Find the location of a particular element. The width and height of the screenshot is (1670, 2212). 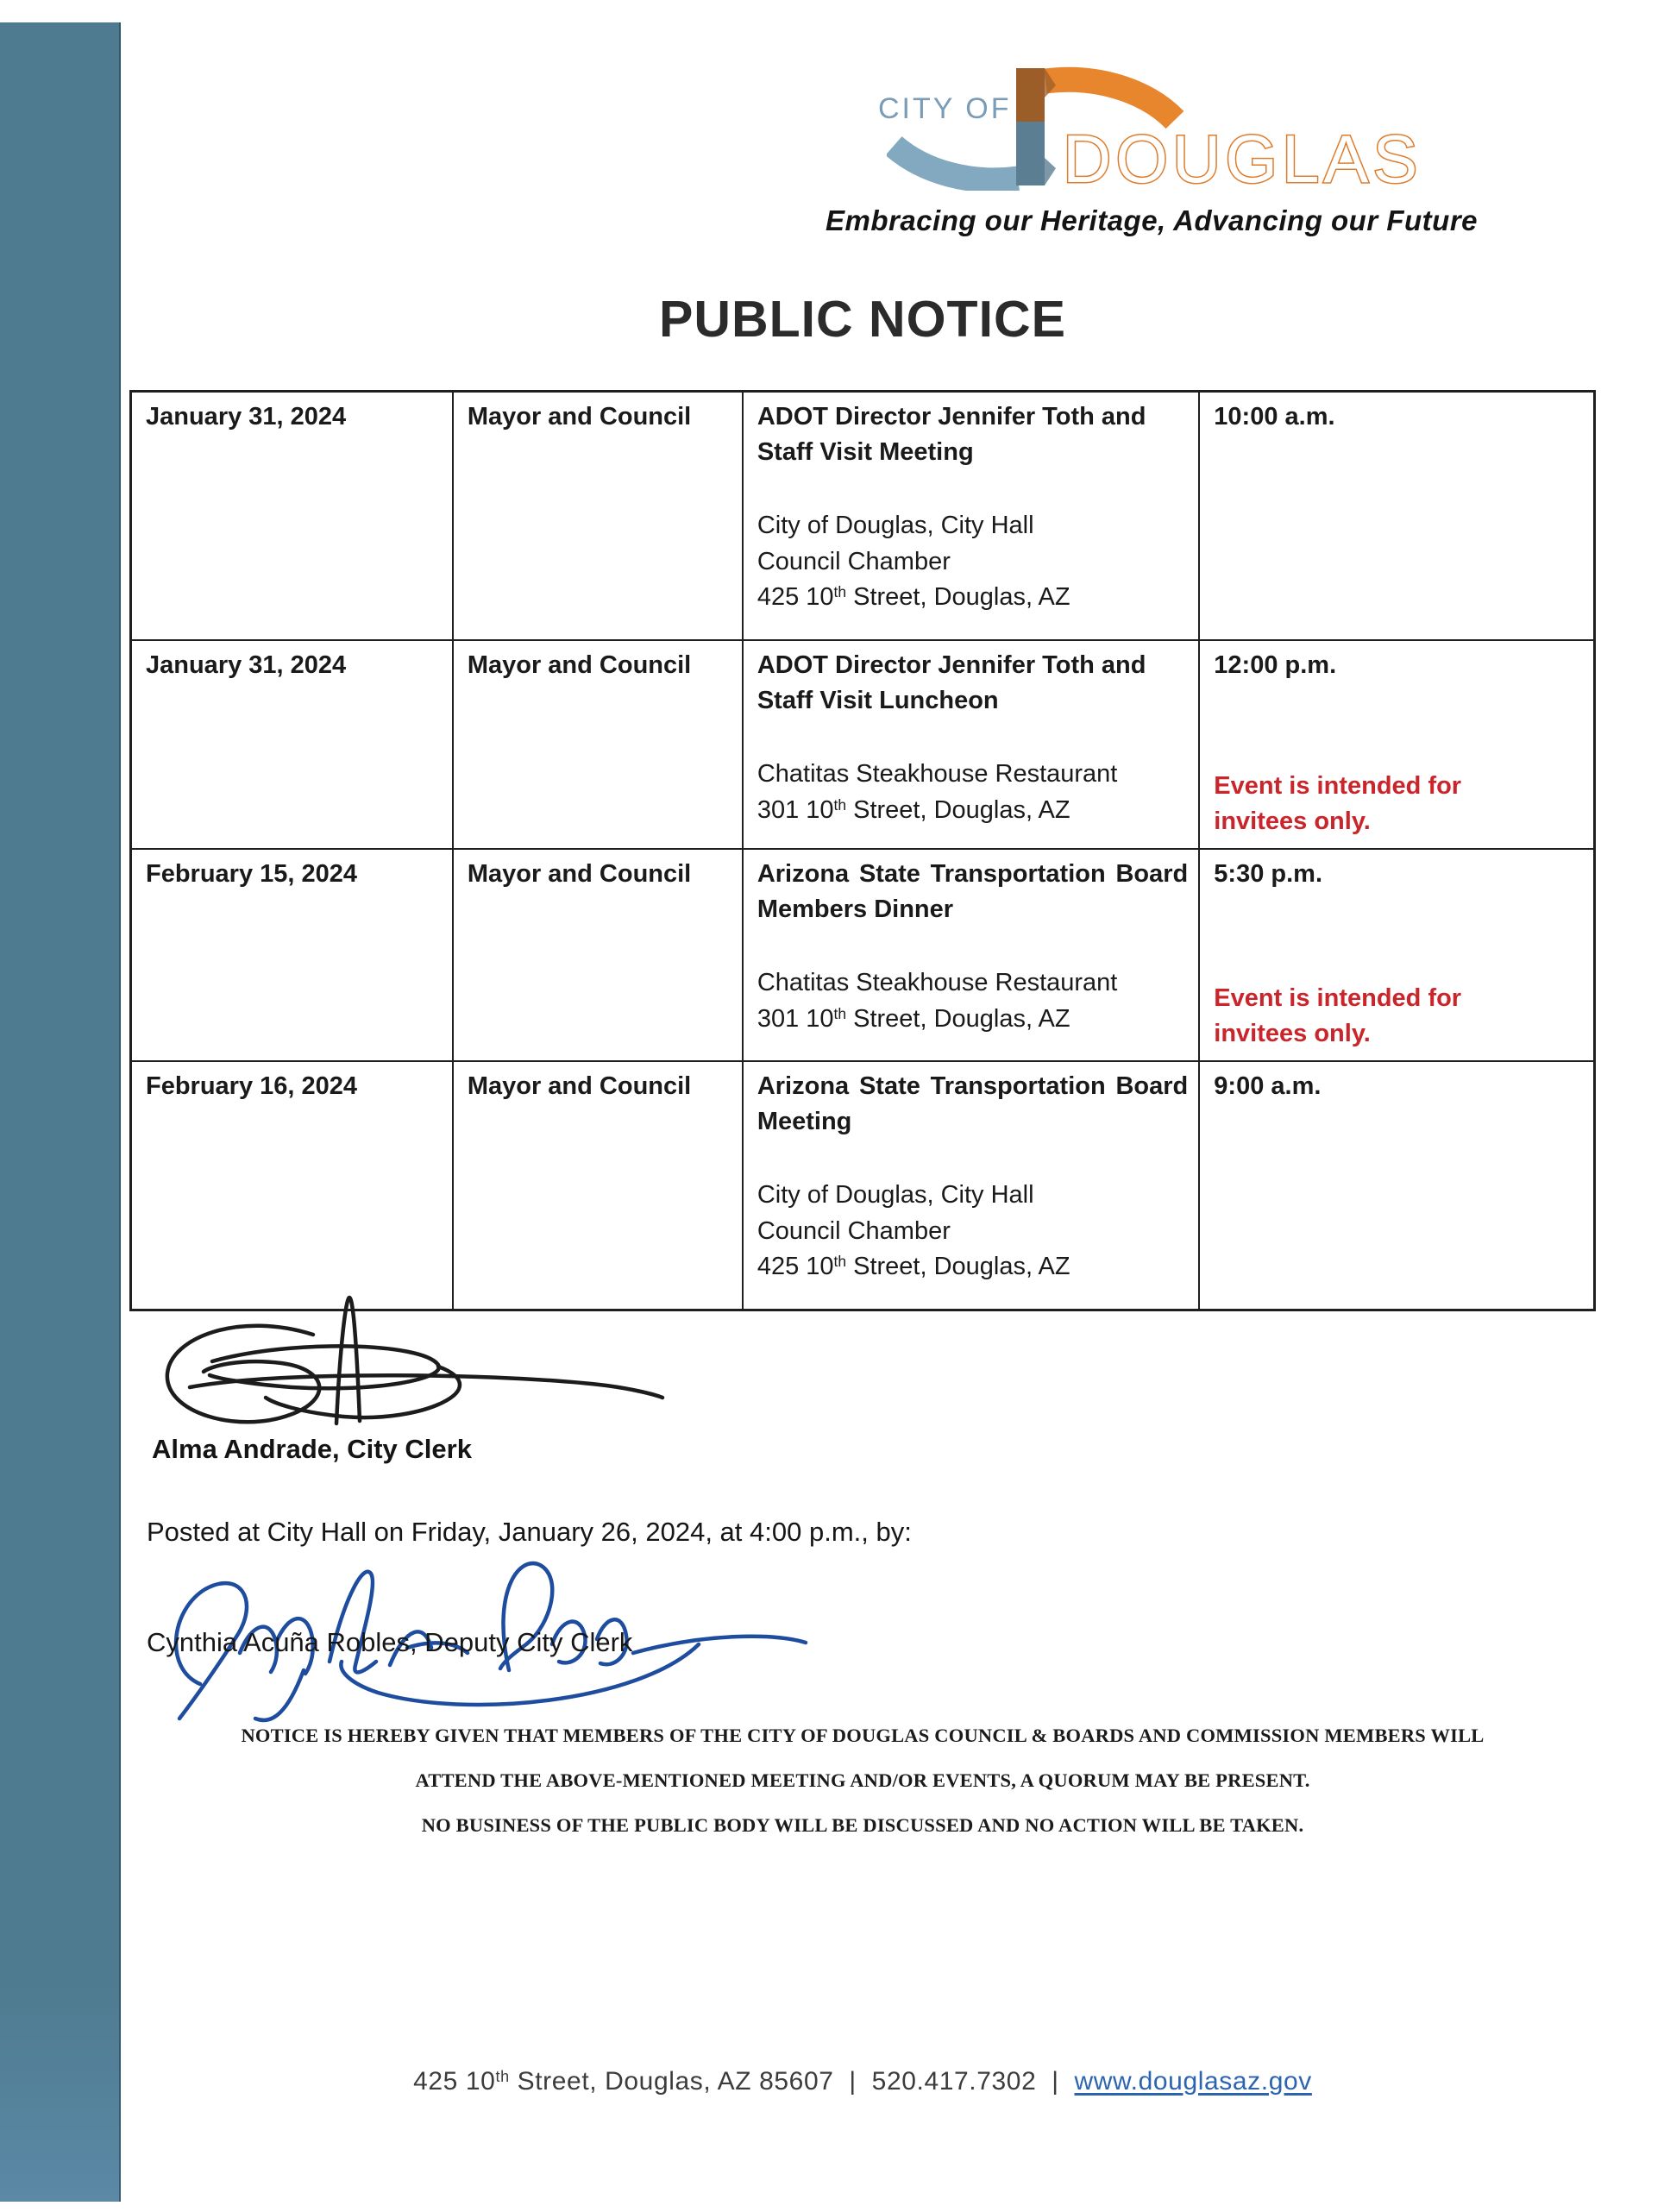

deputy-clerk-signature-image is located at coordinates (490, 1643).